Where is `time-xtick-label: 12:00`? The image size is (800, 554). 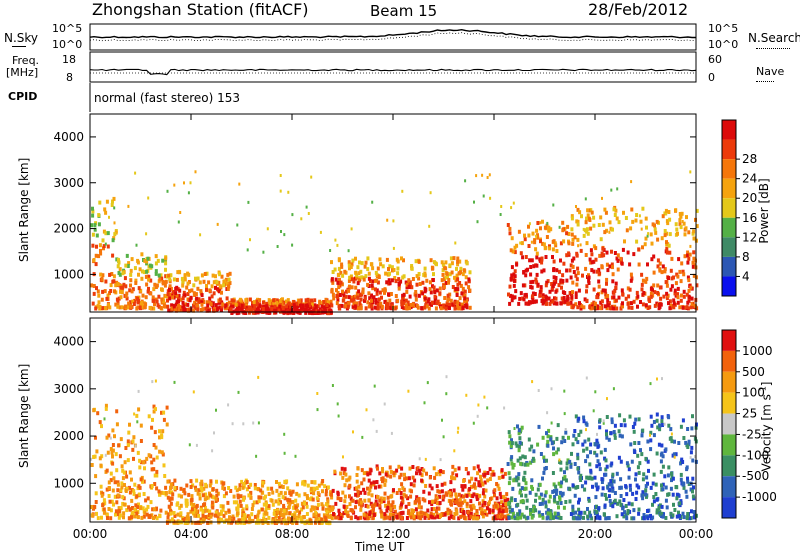 time-xtick-label: 12:00 is located at coordinates (393, 534).